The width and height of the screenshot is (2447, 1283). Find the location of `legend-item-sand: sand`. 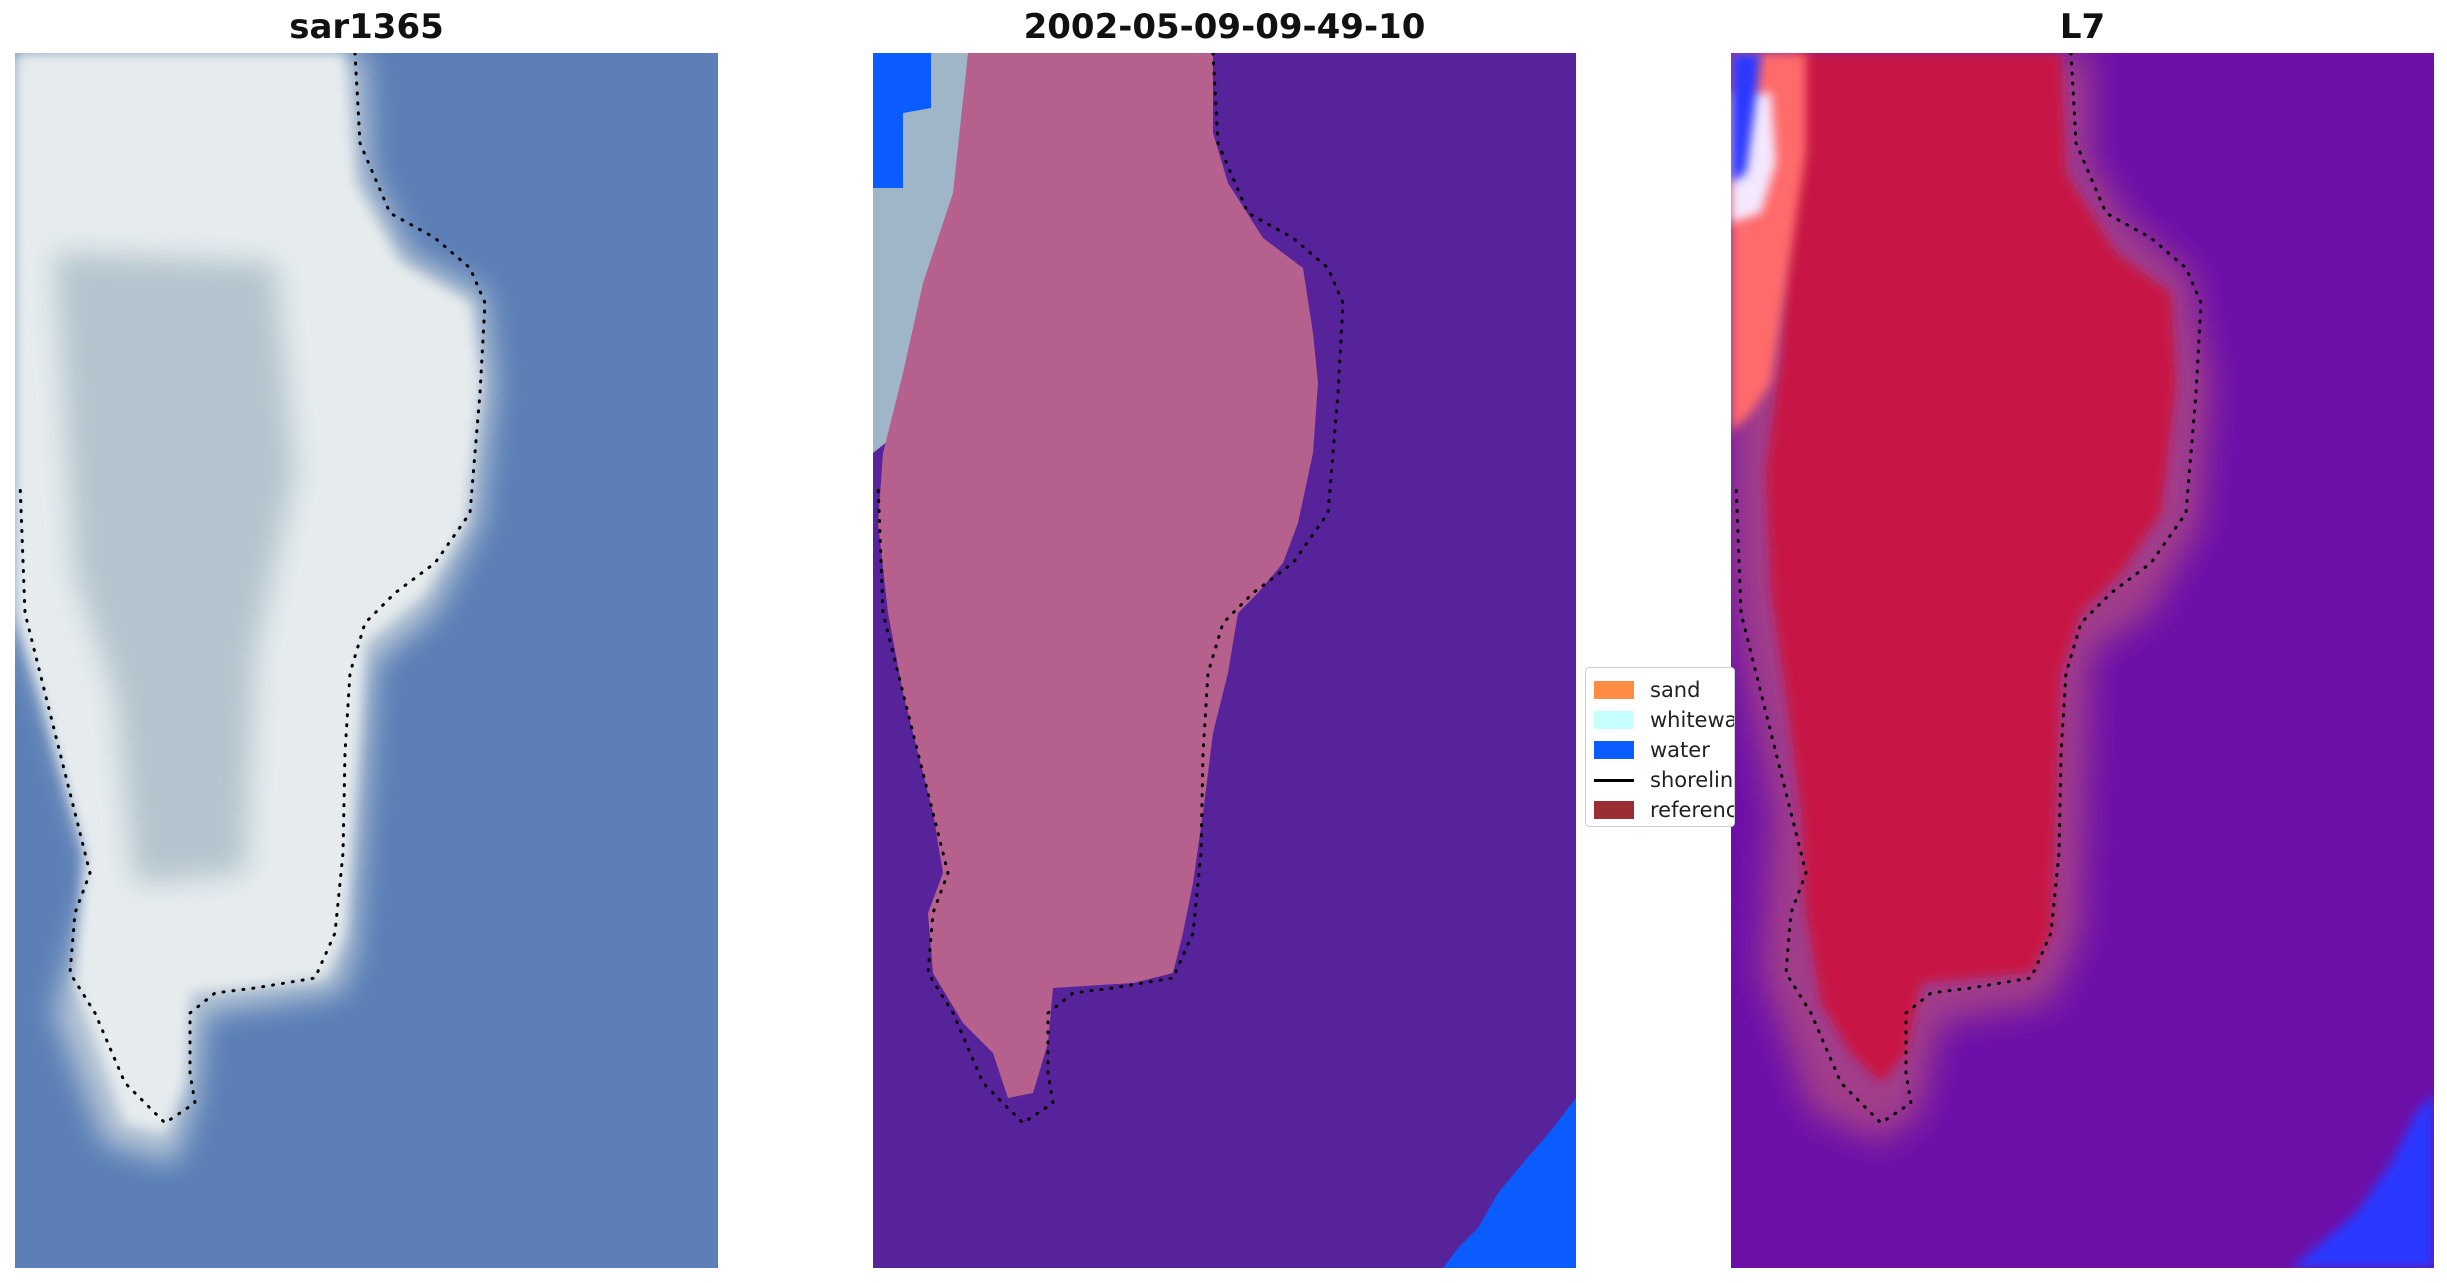

legend-item-sand: sand is located at coordinates (1647, 690).